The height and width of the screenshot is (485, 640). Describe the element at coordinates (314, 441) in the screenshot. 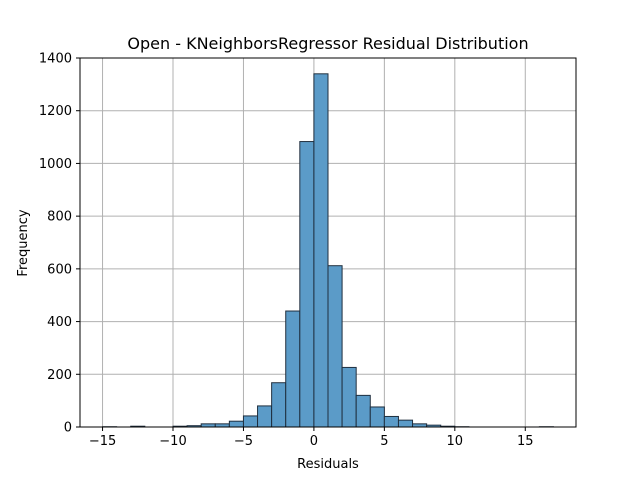

I see `x-tick-label: 0` at that location.